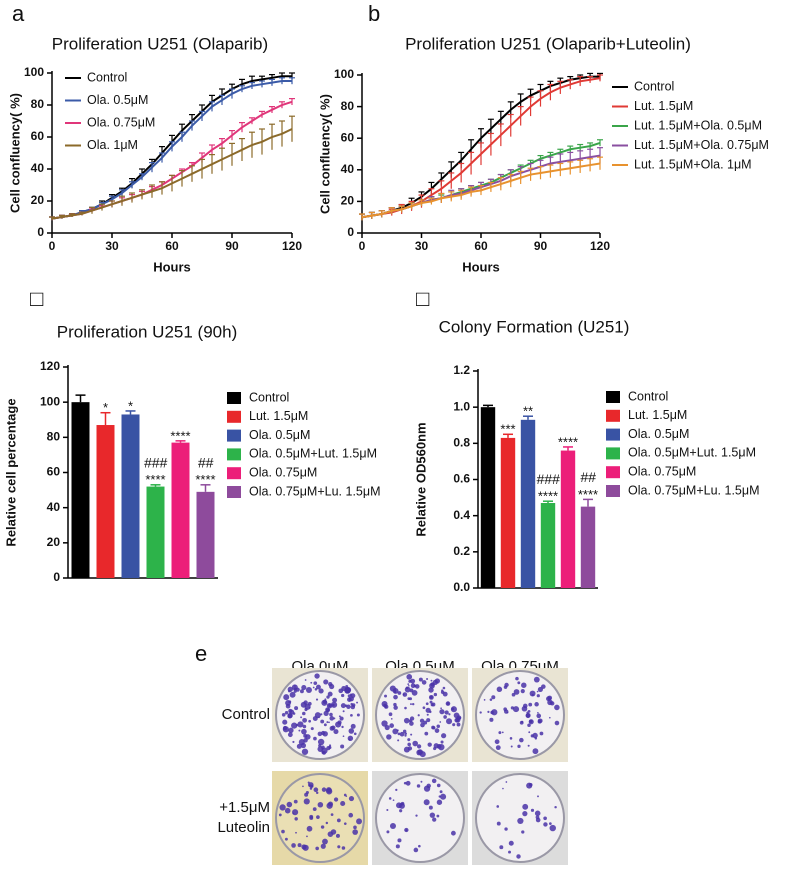  Describe the element at coordinates (314, 491) in the screenshot. I see `legend-label: Ola. 0.75μM+Lu. 1.5μM` at that location.